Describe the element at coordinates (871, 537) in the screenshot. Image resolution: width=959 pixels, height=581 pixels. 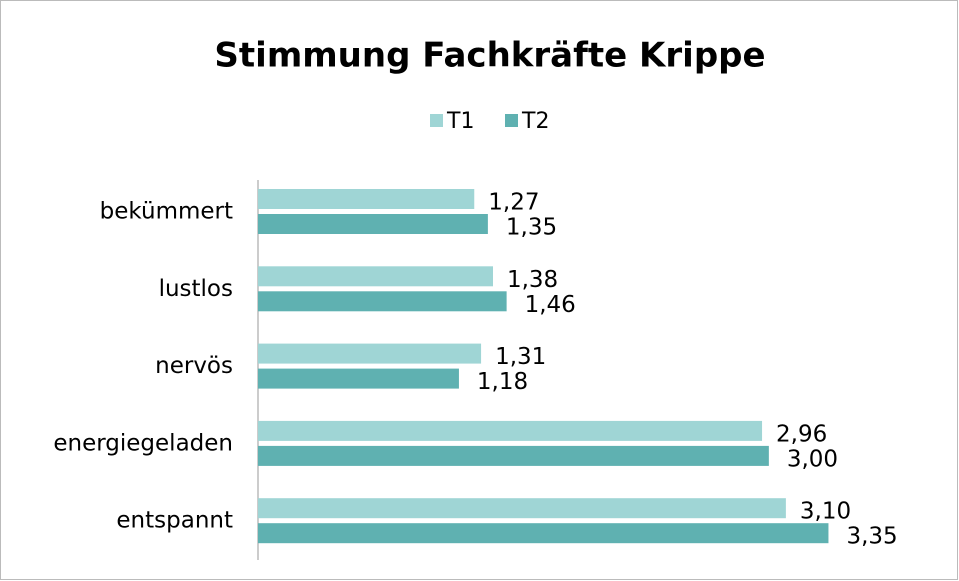
I see `data-label: 3,35` at that location.